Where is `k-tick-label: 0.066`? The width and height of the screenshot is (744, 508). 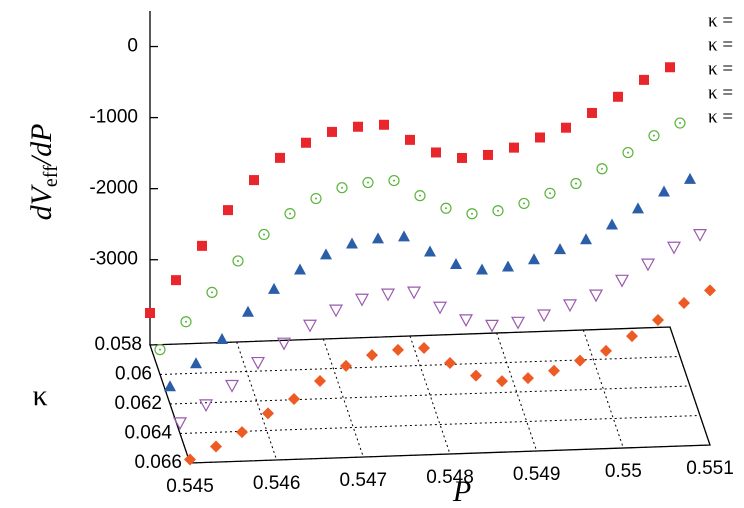 k-tick-label: 0.066 is located at coordinates (158, 462).